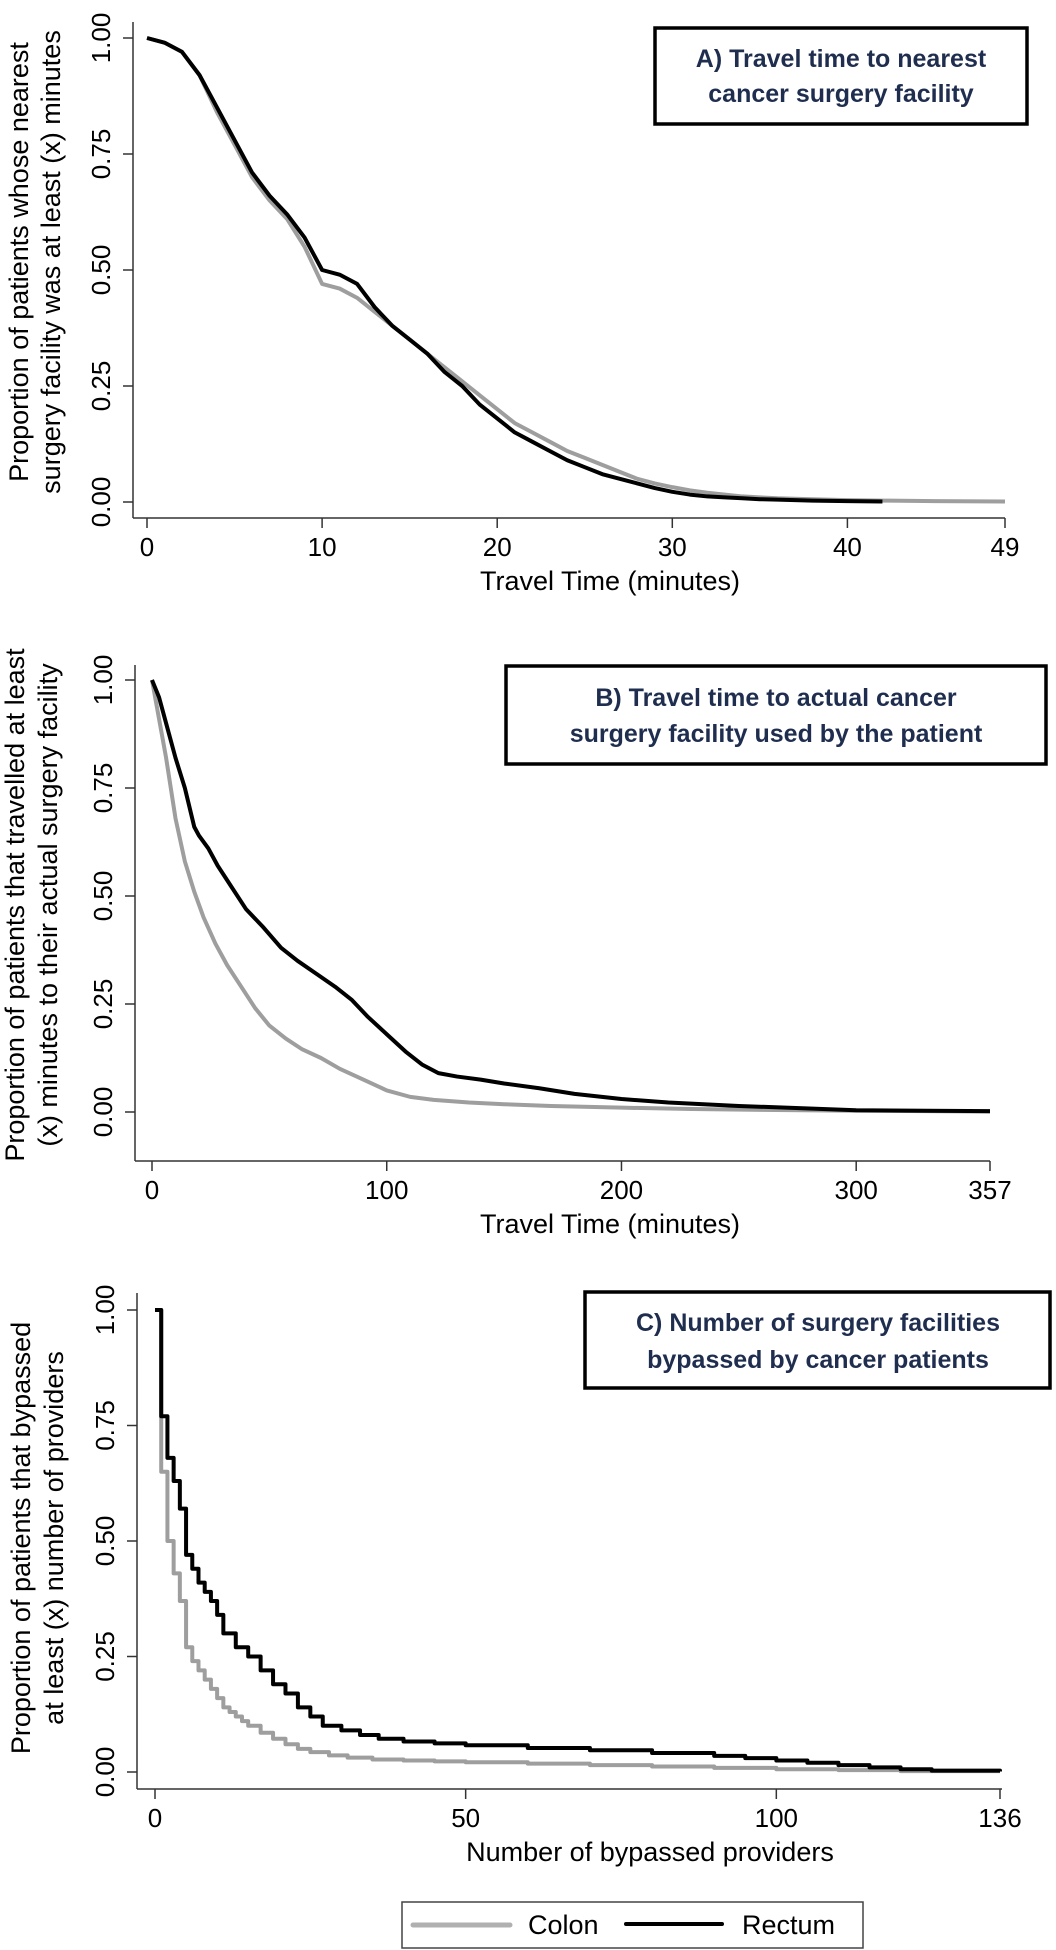 This screenshot has height=1950, width=1056. What do you see at coordinates (847, 547) in the screenshot?
I see `x-tick-label: 40` at bounding box center [847, 547].